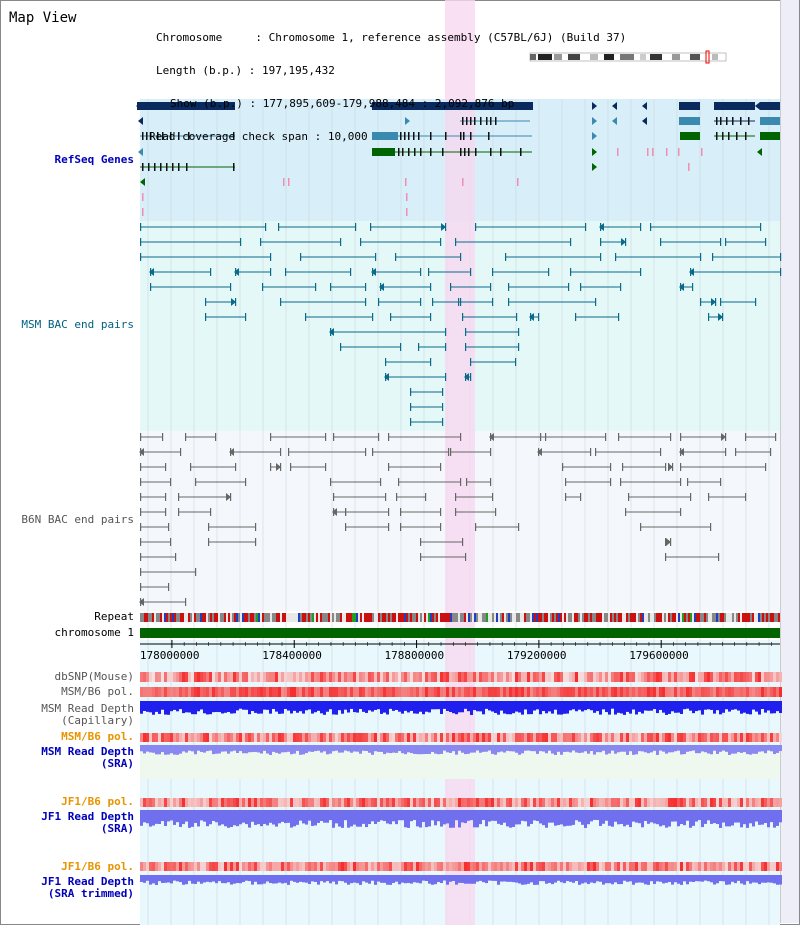 The width and height of the screenshot is (800, 925). Describe the element at coordinates (94, 632) in the screenshot. I see `track-label-chromosome: chromosome 1` at that location.